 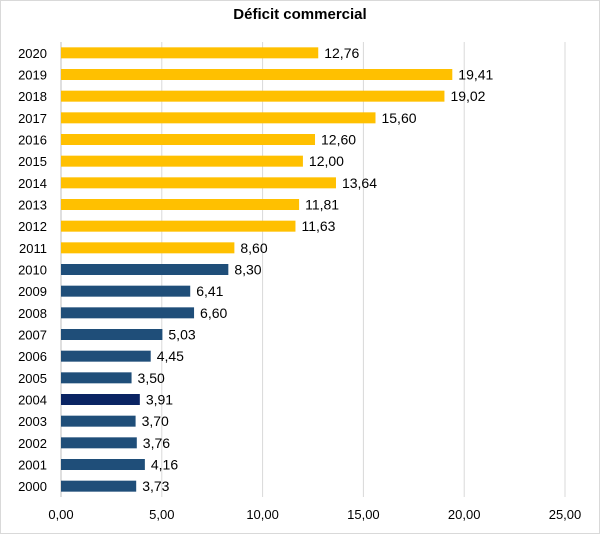 What do you see at coordinates (33, 248) in the screenshot?
I see `y-tick-label: 2011` at bounding box center [33, 248].